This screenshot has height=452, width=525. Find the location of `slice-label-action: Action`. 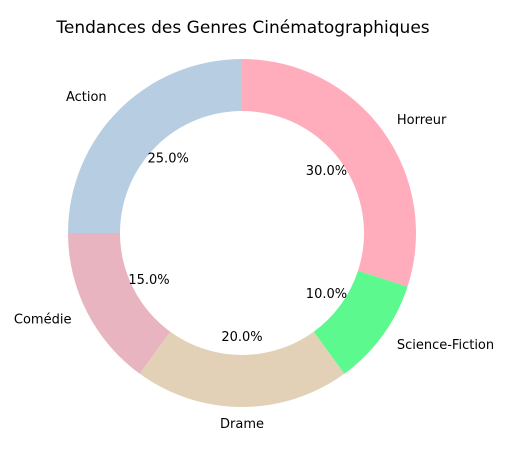

slice-label-action: Action is located at coordinates (86, 97).